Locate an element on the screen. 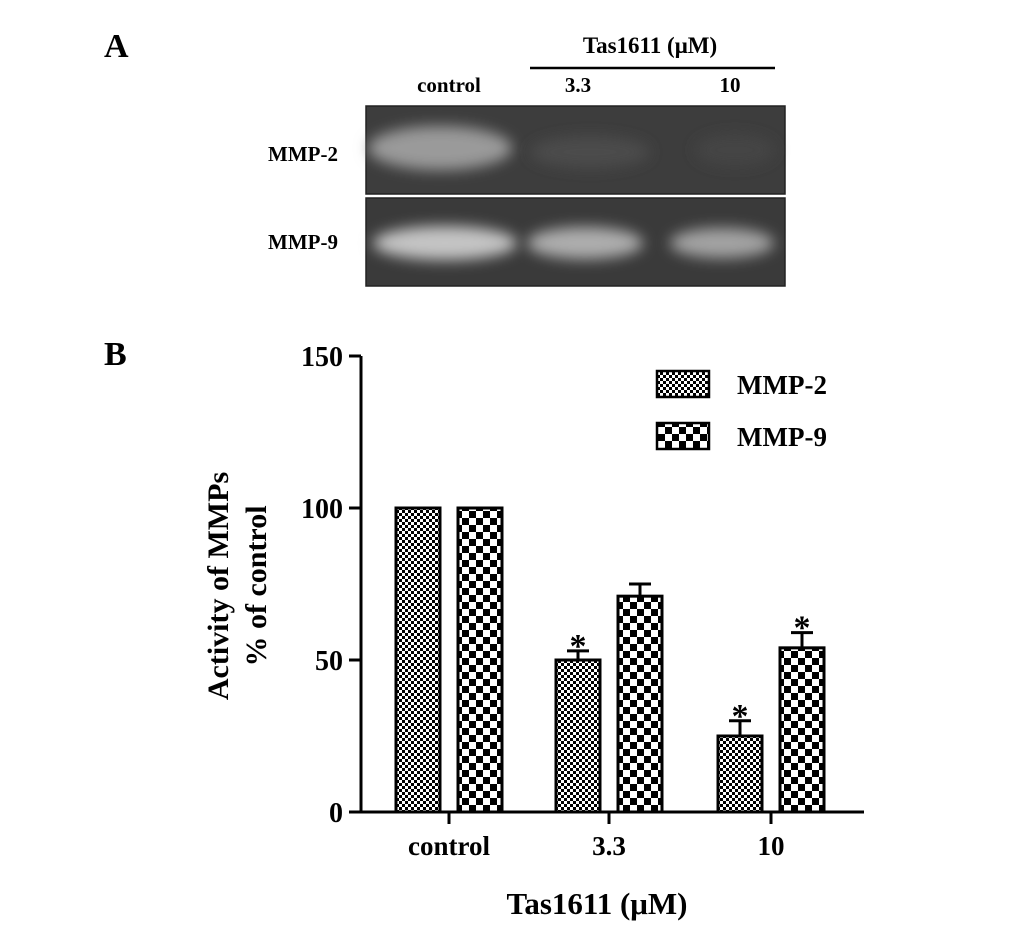  gel-row-label-mmp2: MMP-2 is located at coordinates (303, 154).